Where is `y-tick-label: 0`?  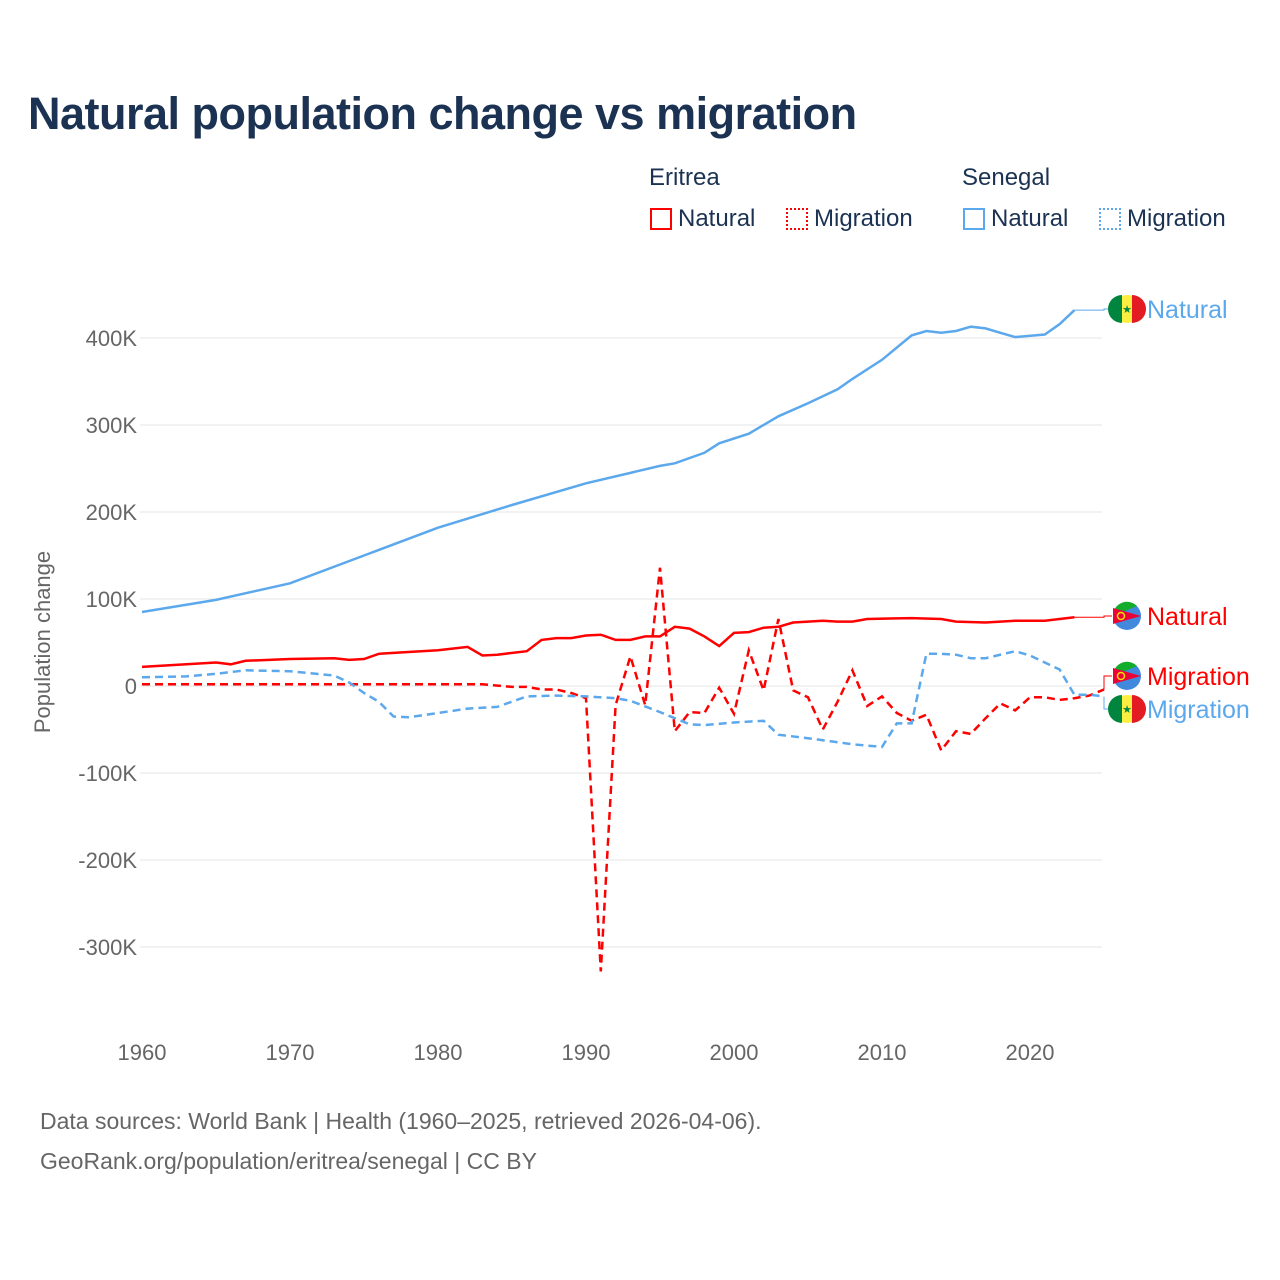 y-tick-label: 0 is located at coordinates (131, 686).